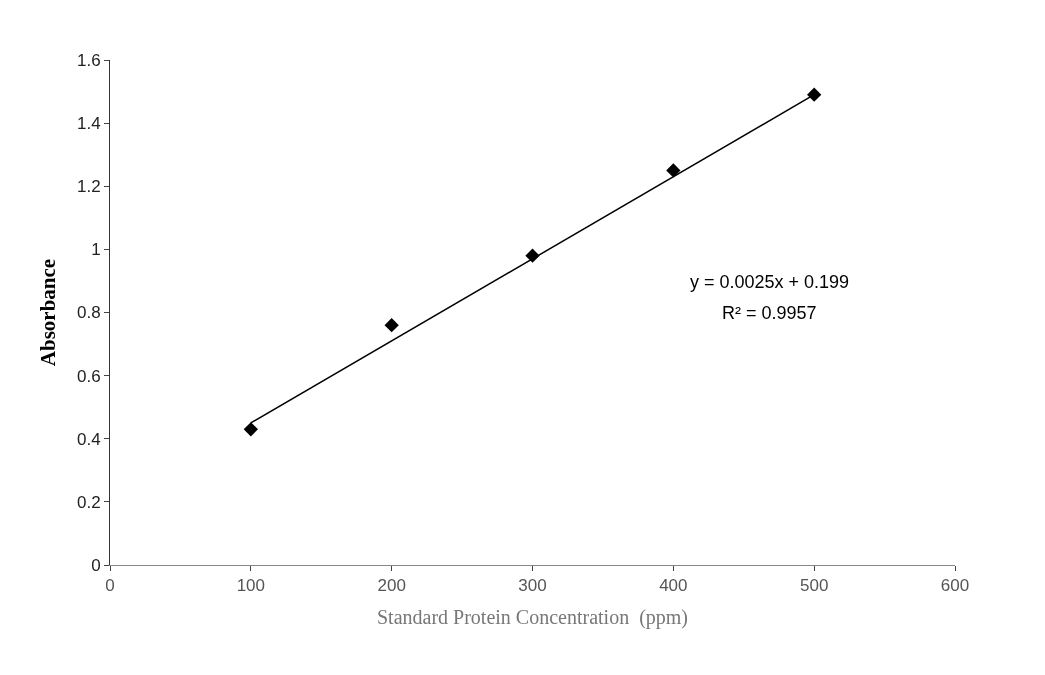 This screenshot has width=1045, height=675. What do you see at coordinates (532, 586) in the screenshot?
I see `x-tick-label: 300` at bounding box center [532, 586].